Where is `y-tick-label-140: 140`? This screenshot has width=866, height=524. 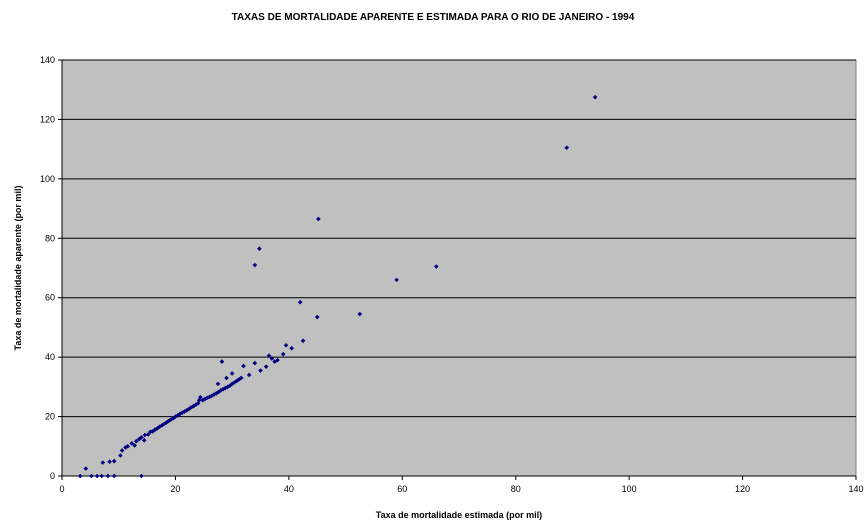 y-tick-label-140: 140 is located at coordinates (47, 60).